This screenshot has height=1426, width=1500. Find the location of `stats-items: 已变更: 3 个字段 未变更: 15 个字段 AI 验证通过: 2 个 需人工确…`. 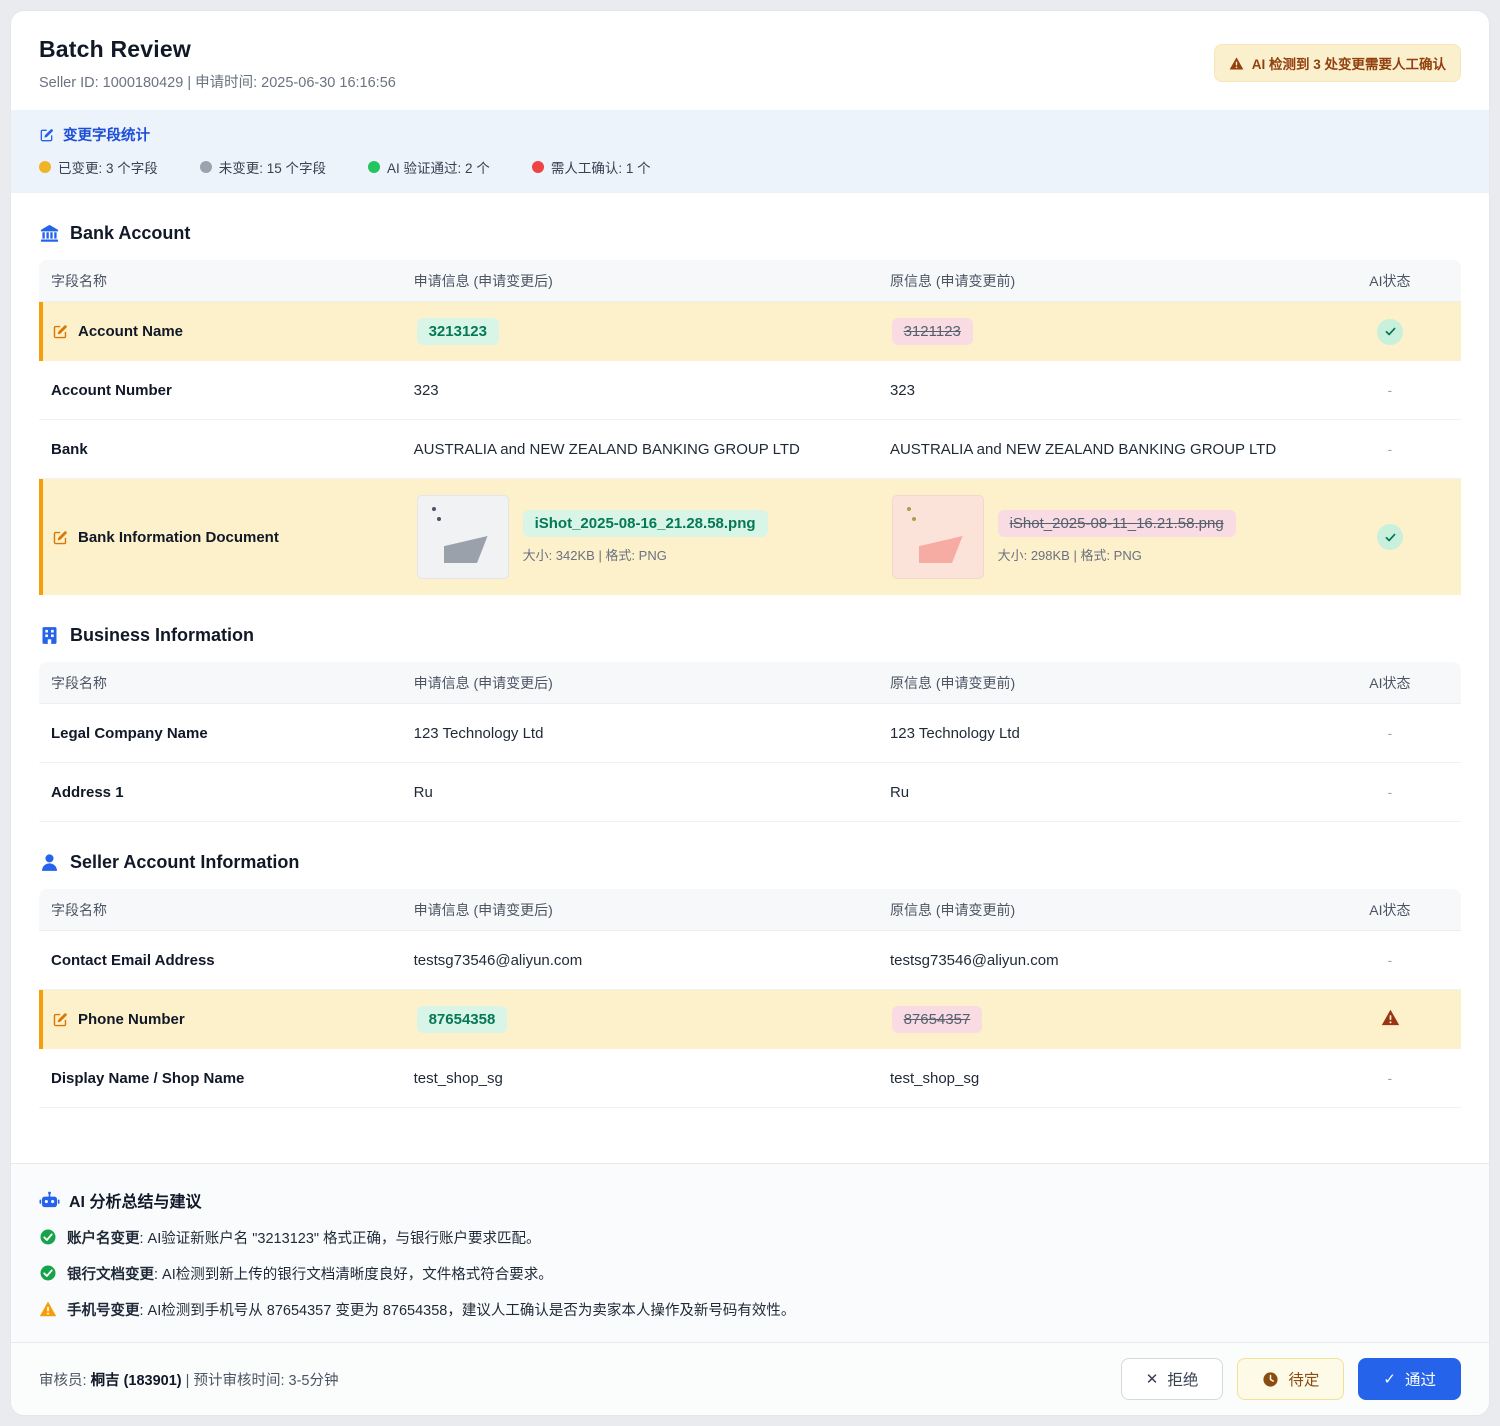

stats-items: 已变更: 3 个字段 未变更: 15 个字段 AI 验证通过: 2 个 需人工确… is located at coordinates (750, 167).